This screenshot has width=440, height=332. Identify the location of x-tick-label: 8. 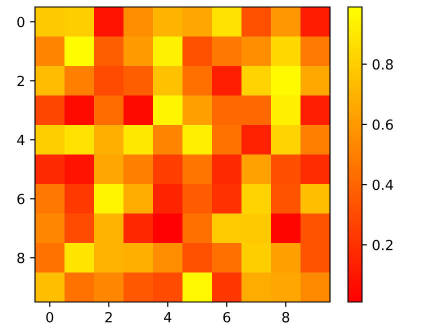
(286, 317).